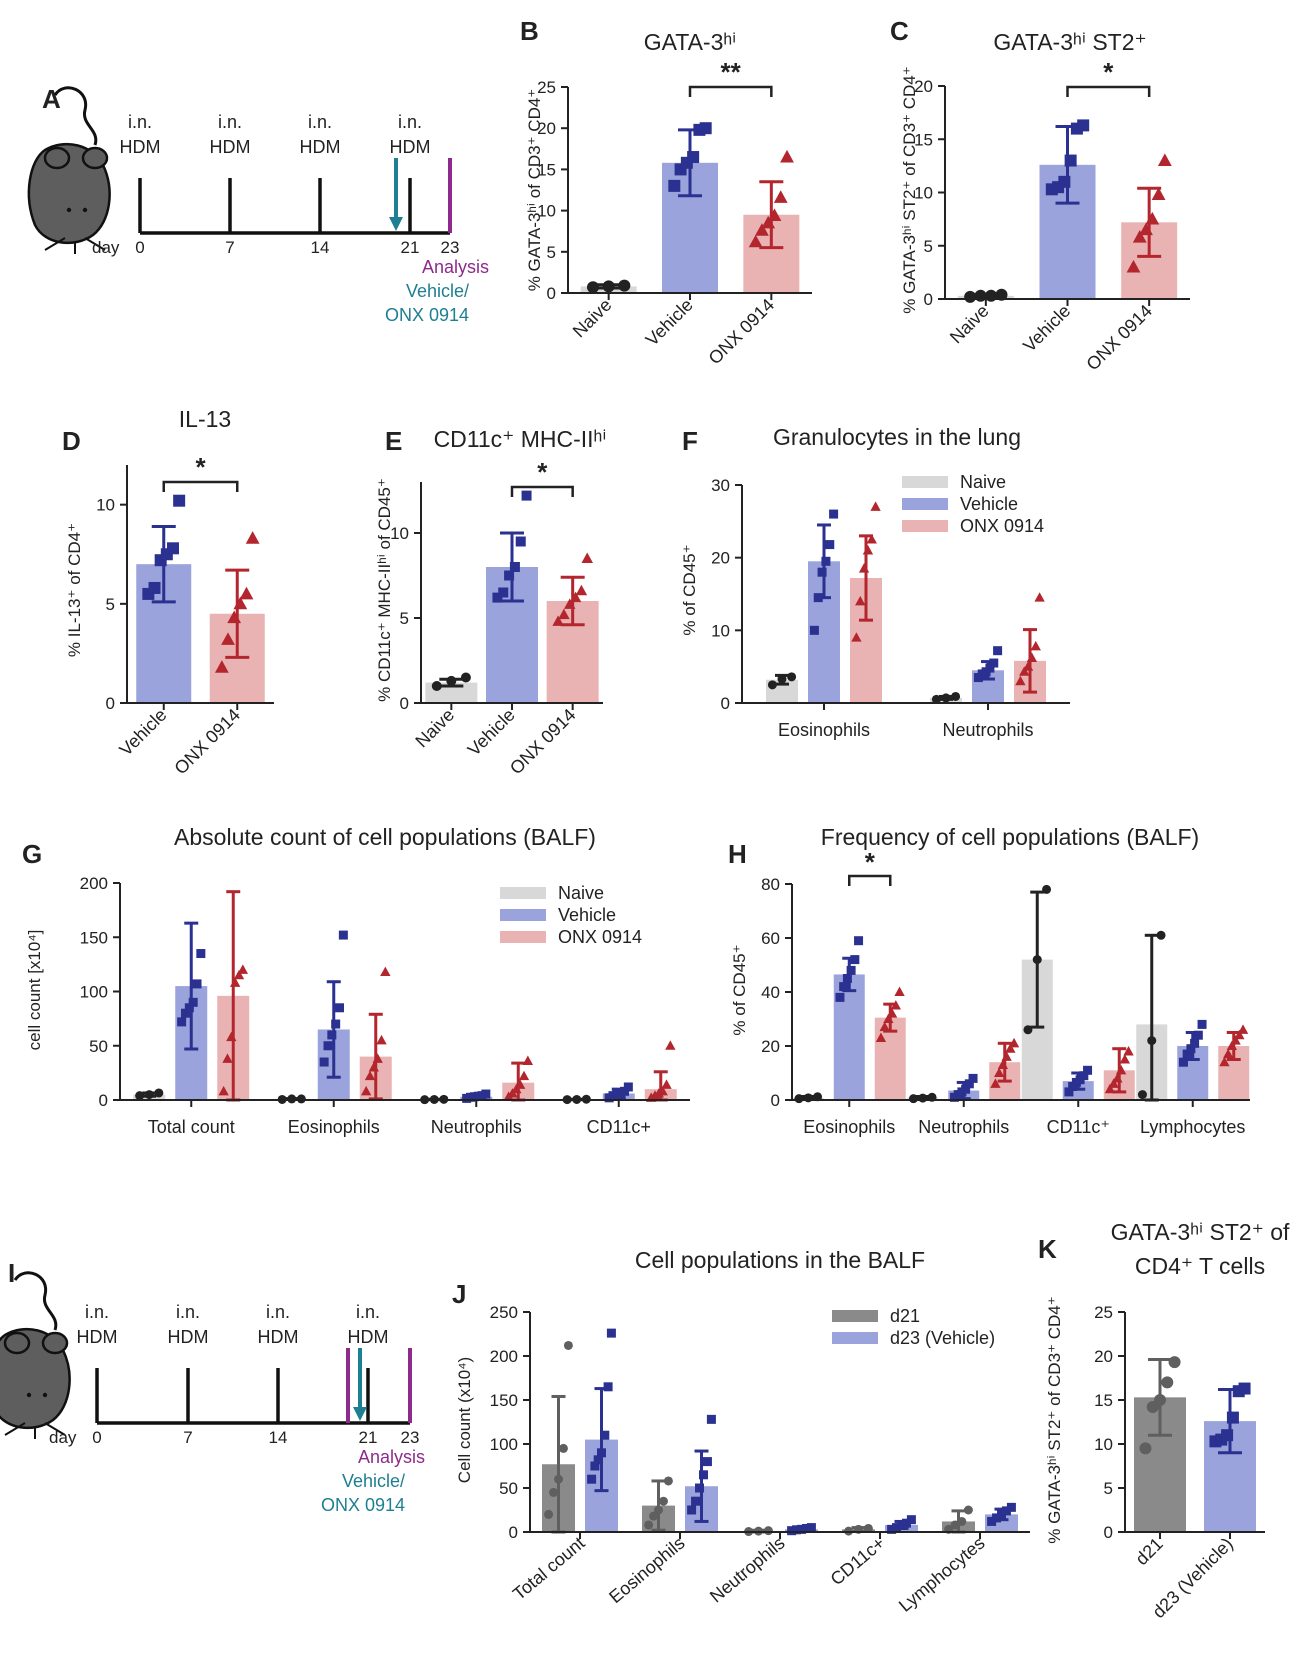  Describe the element at coordinates (384, 590) in the screenshot. I see `y-axis-label: % CD11c⁺ MHC-IIʰⁱ of CD45⁺` at that location.